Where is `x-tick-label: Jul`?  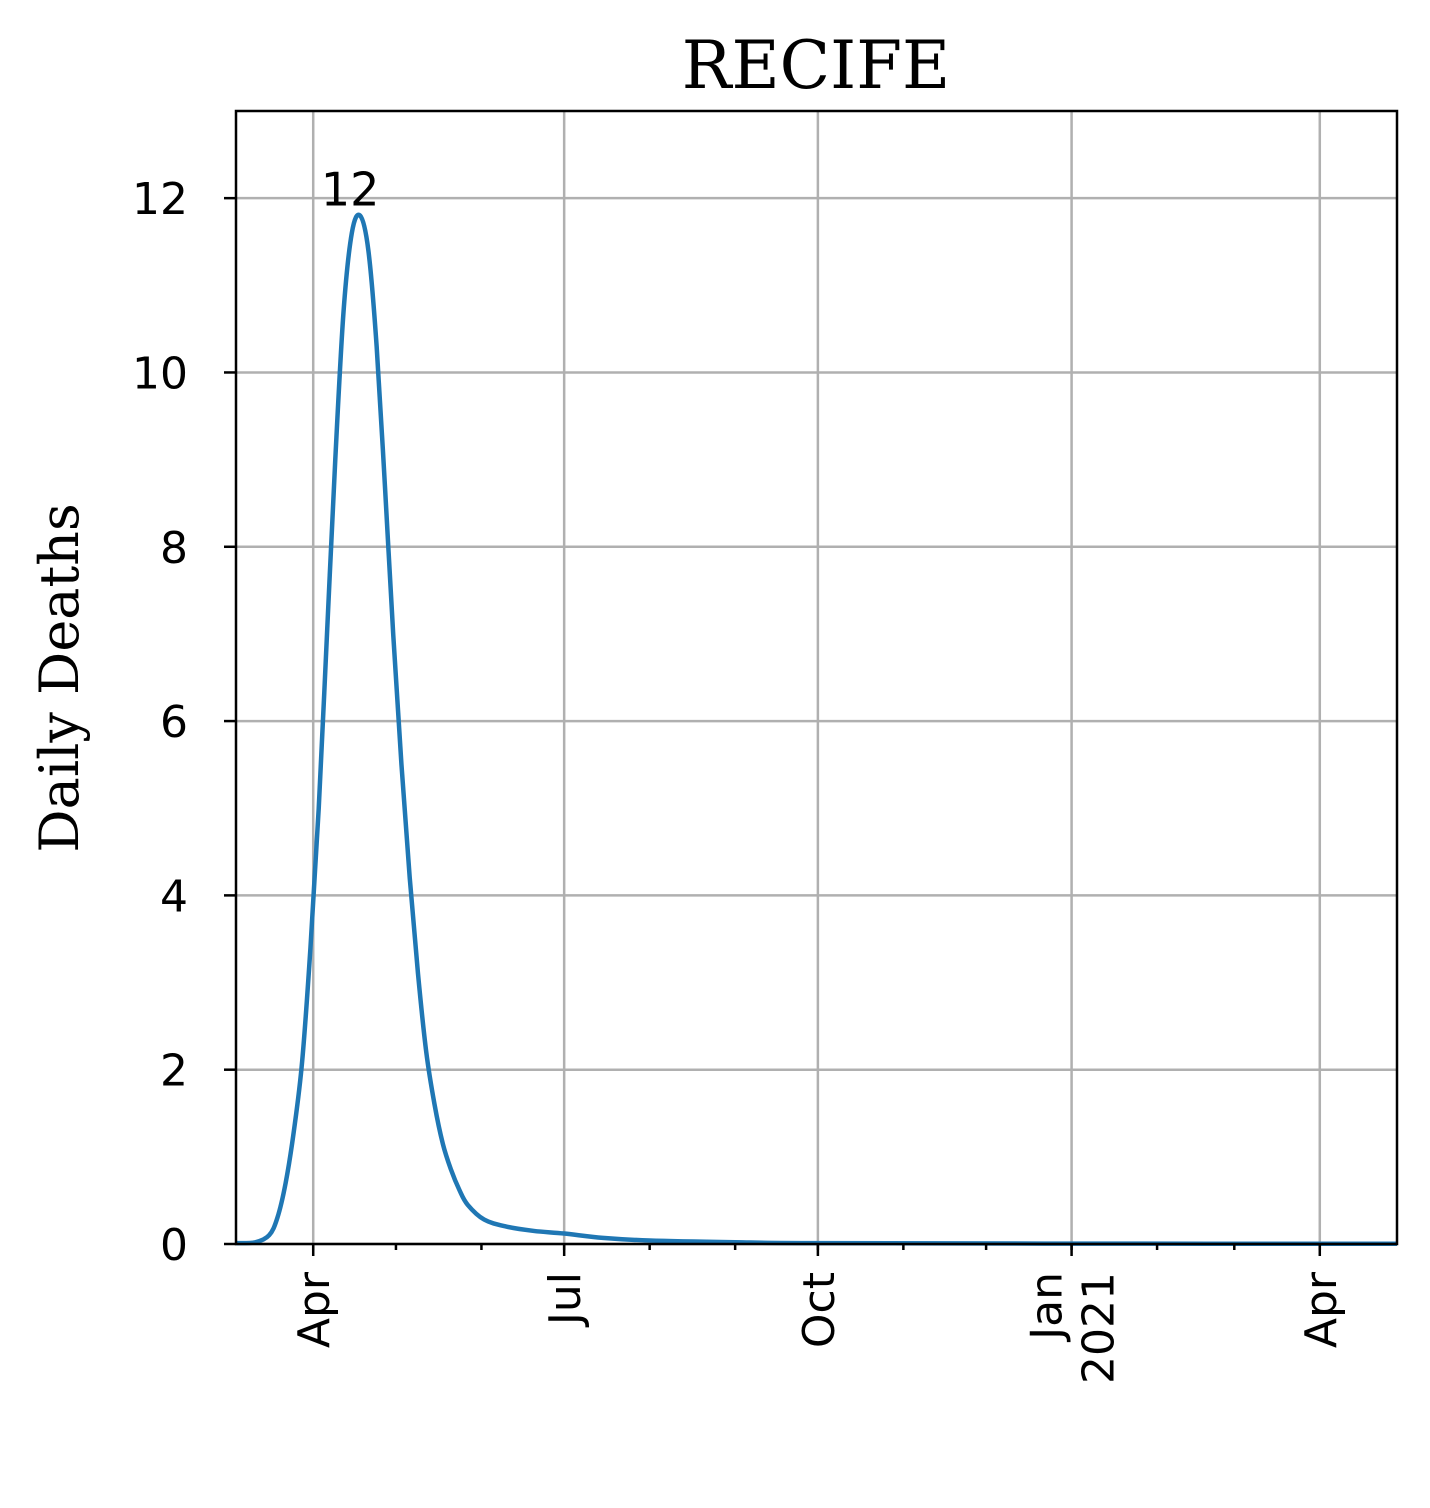 x-tick-label: Jul is located at coordinates (565, 1300).